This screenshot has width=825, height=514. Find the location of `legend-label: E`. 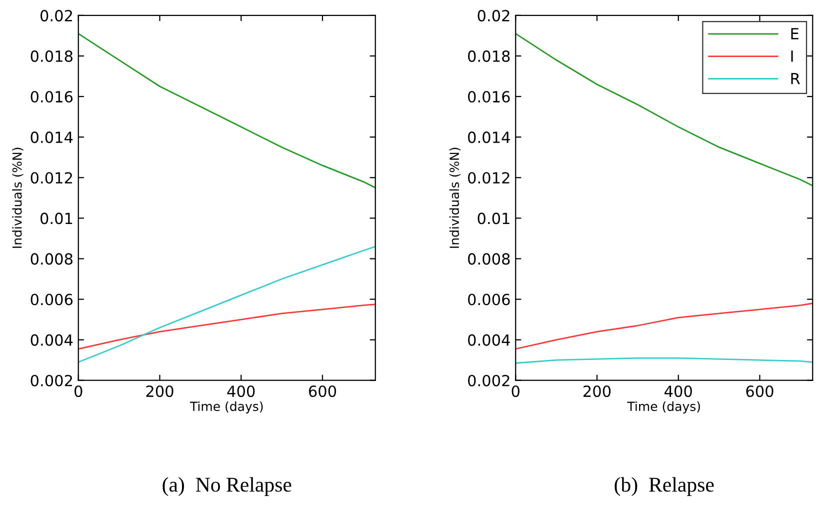

legend-label: E is located at coordinates (794, 34).